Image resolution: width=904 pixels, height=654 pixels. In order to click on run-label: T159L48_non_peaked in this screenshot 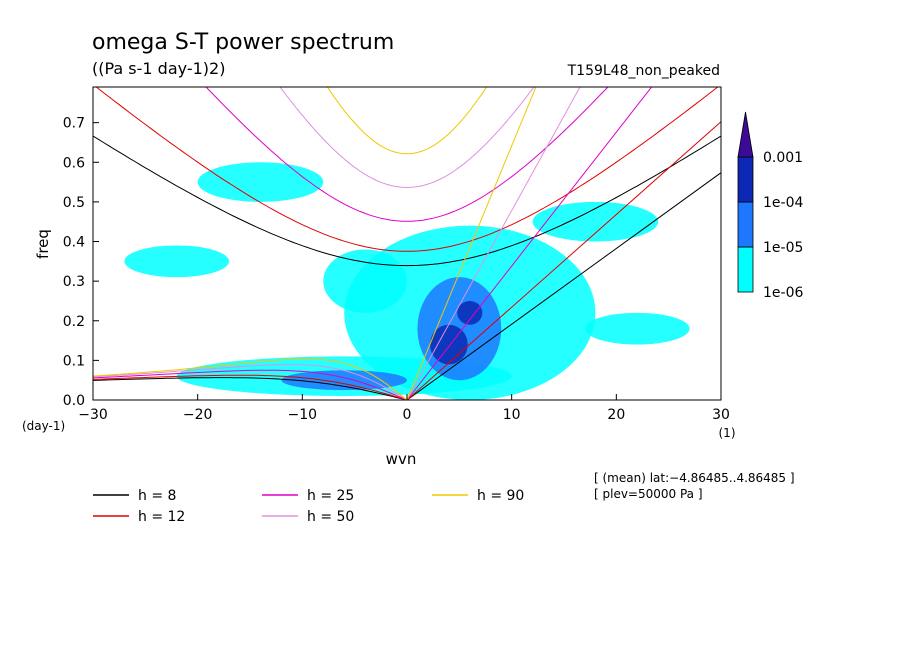, I will do `click(643, 71)`.